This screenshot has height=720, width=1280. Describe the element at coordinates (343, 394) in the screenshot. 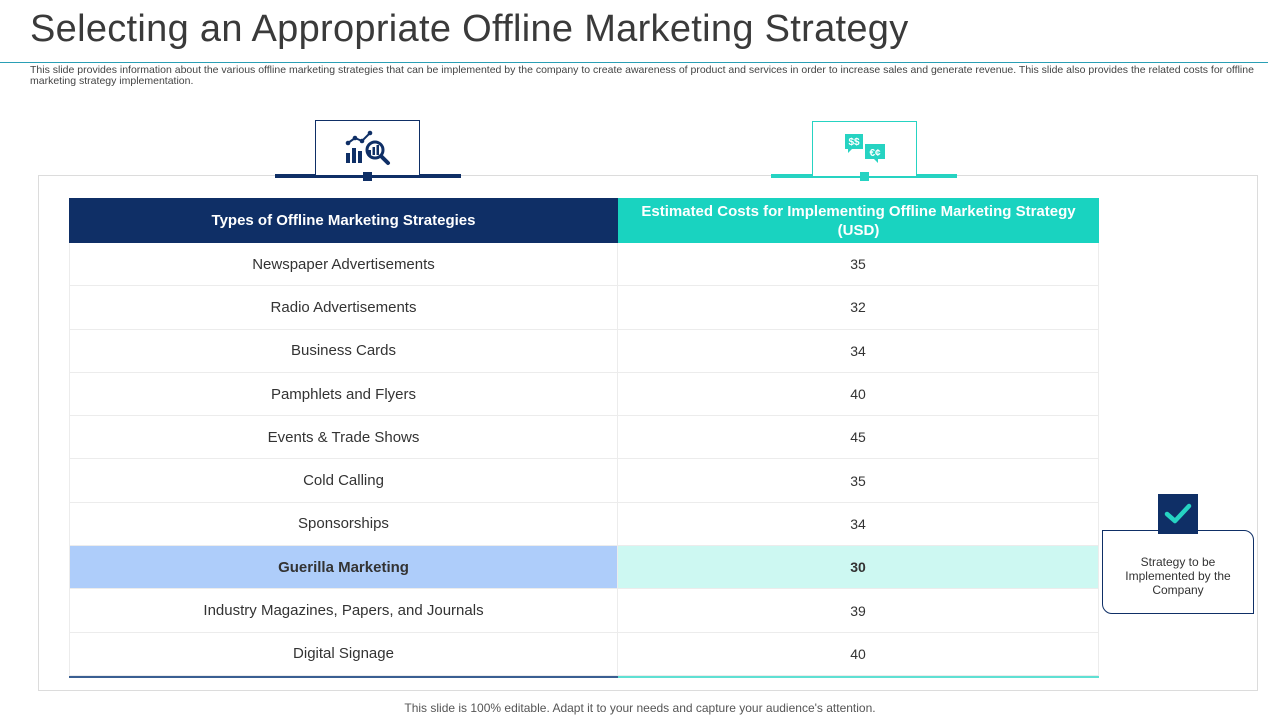

I see `strategy-cell: Pamphlets and Flyers` at that location.